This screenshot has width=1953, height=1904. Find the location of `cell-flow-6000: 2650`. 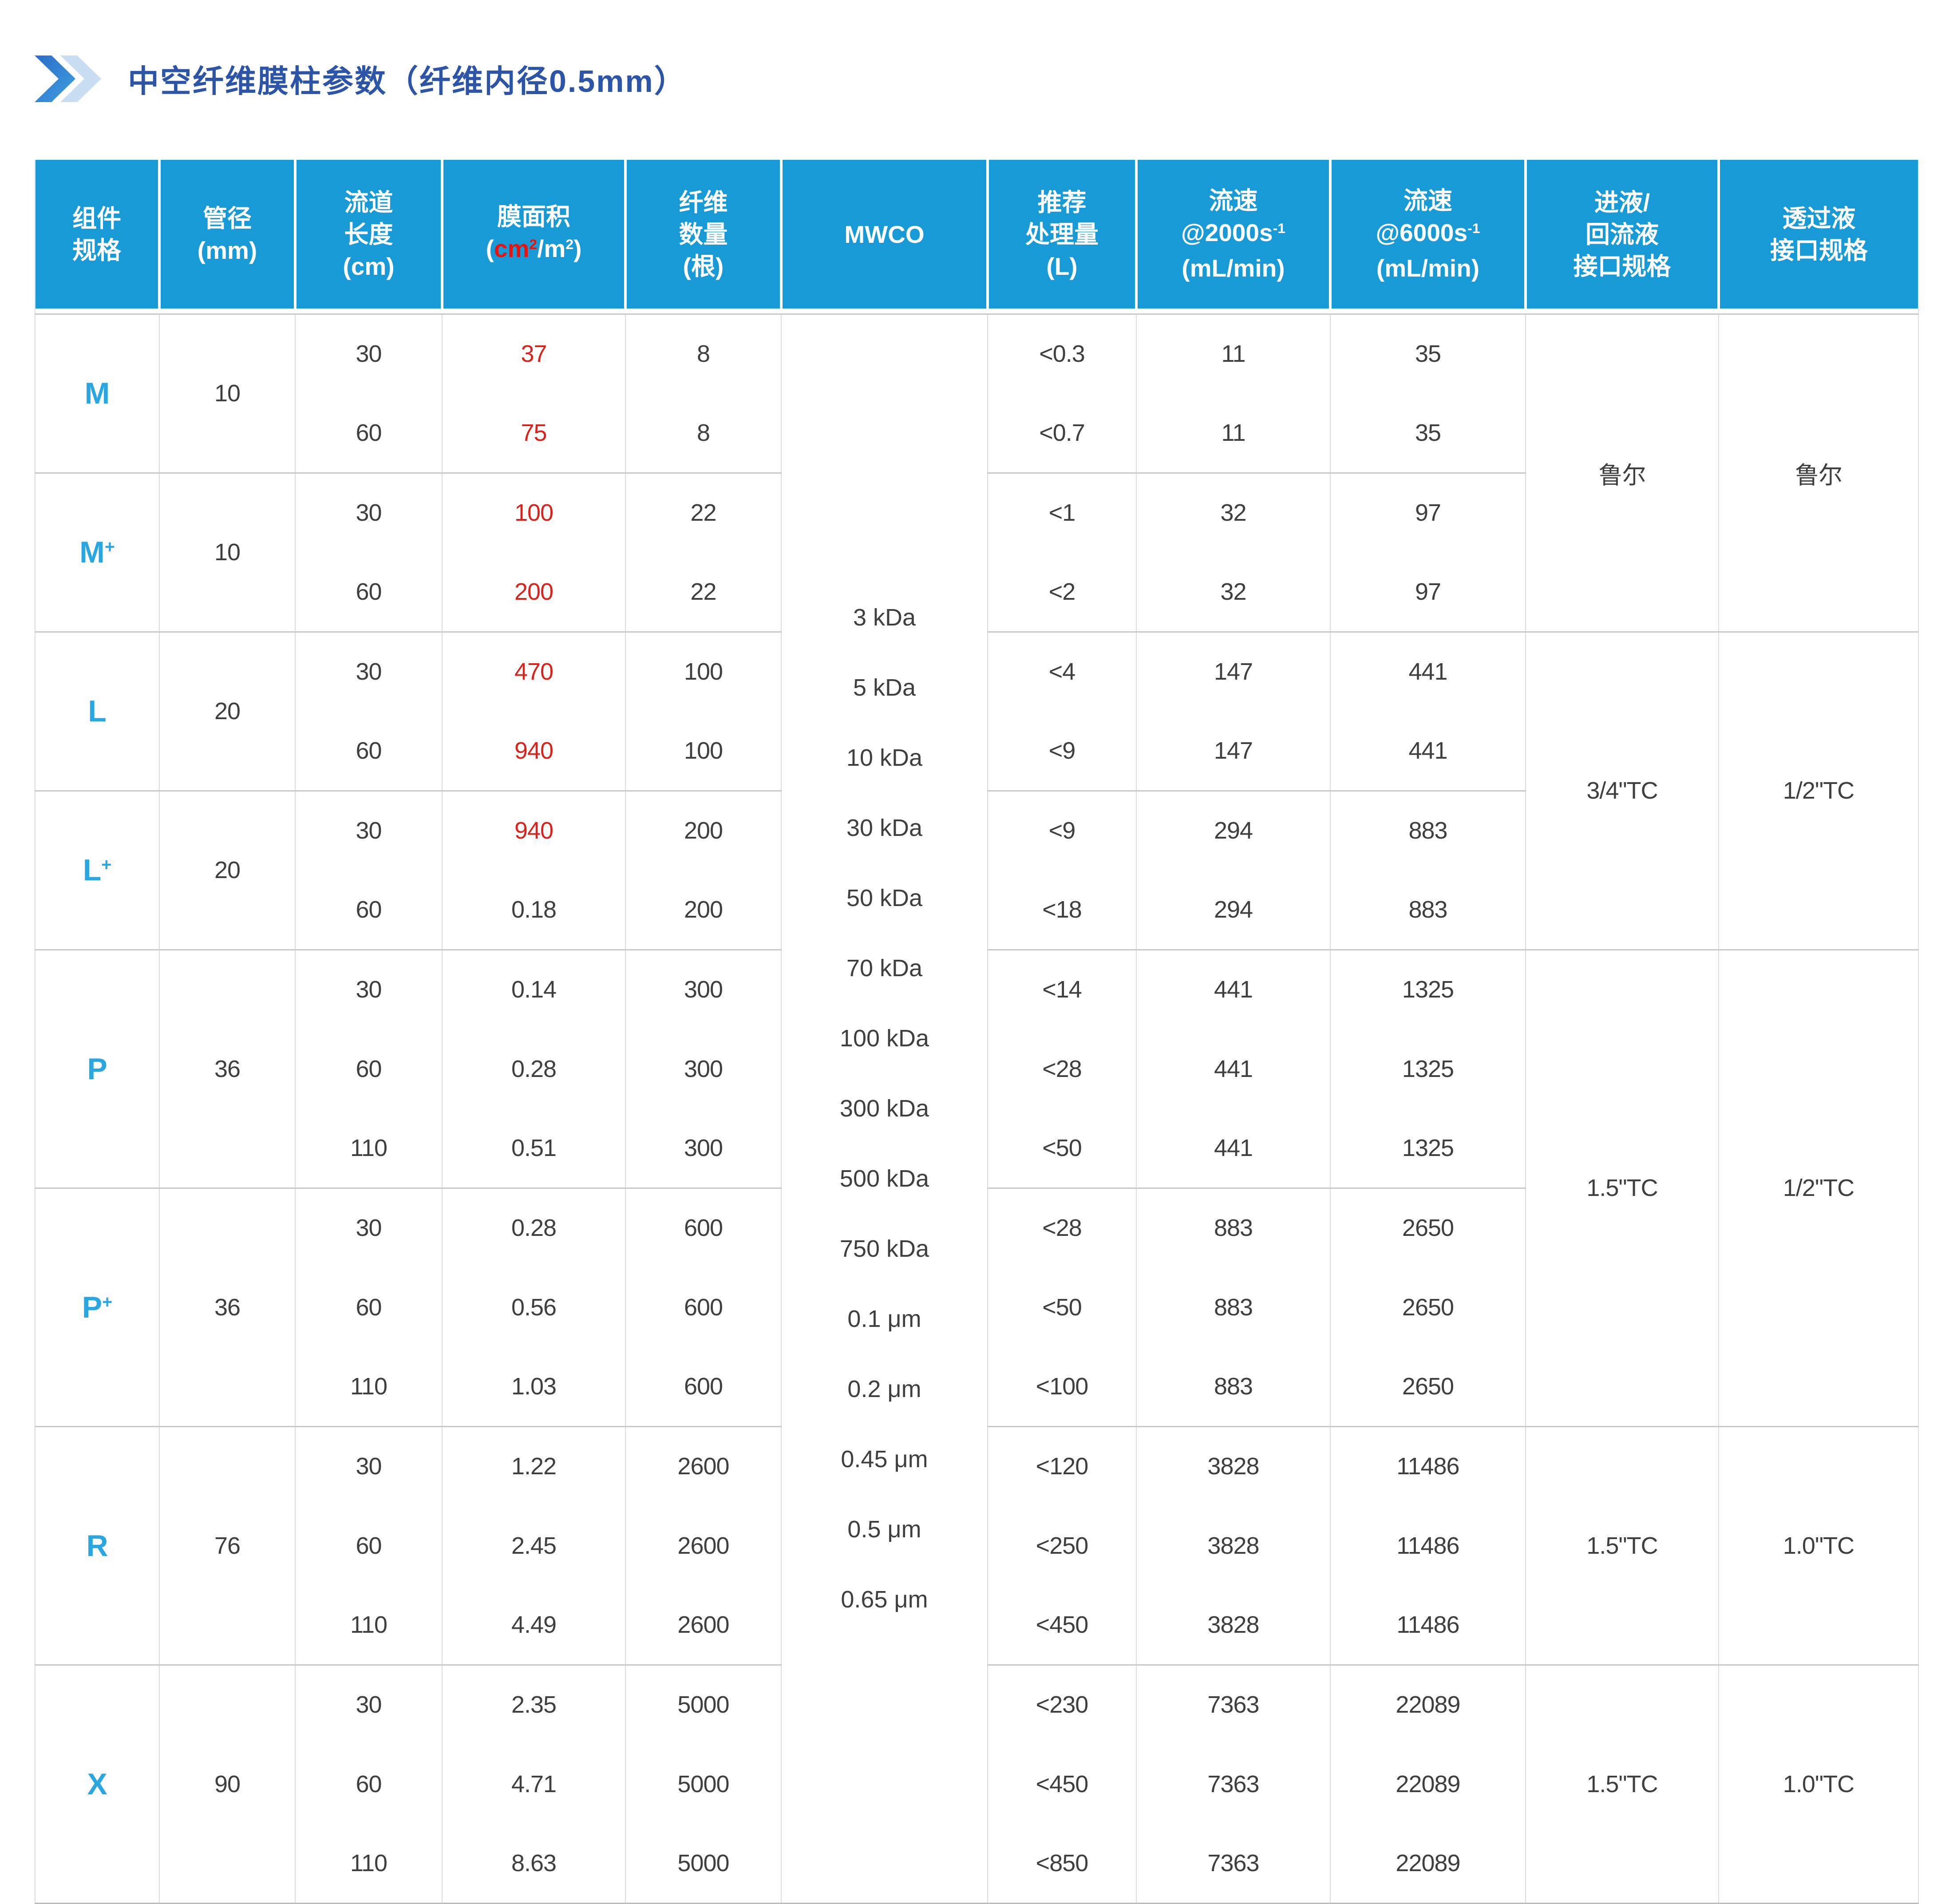

cell-flow-6000: 2650 is located at coordinates (1428, 1386).